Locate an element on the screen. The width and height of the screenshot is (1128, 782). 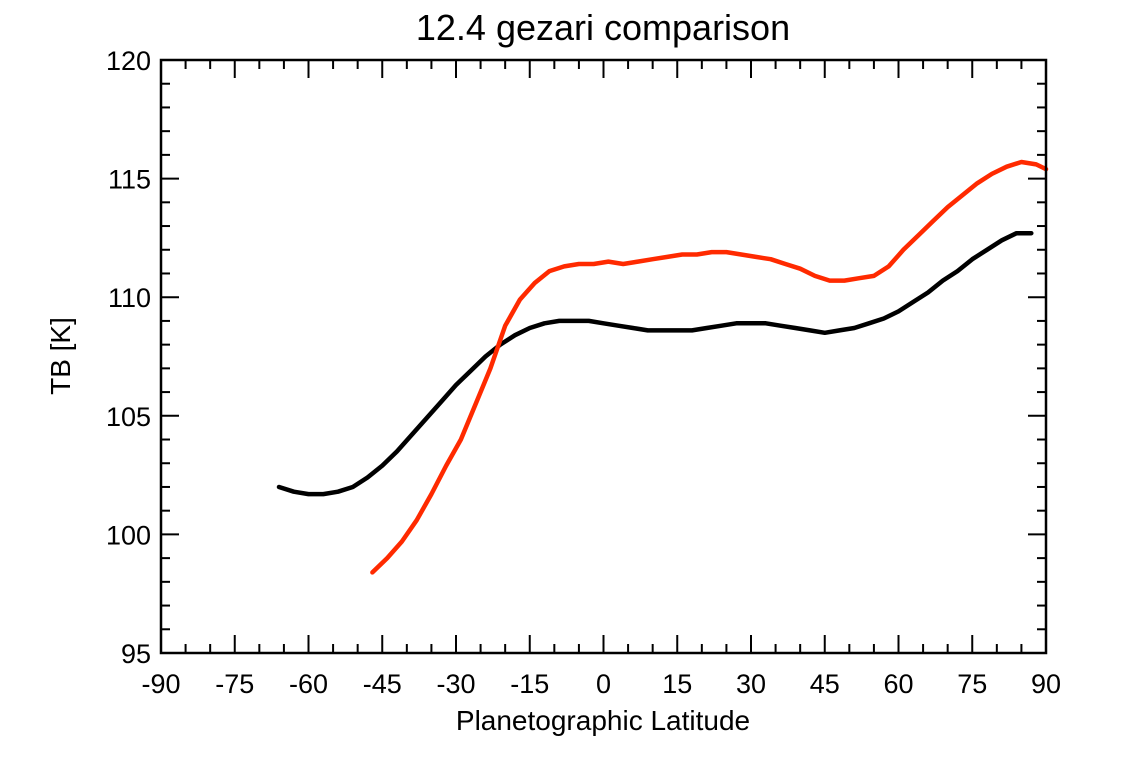
x-tick-label: 30 is located at coordinates (751, 684).